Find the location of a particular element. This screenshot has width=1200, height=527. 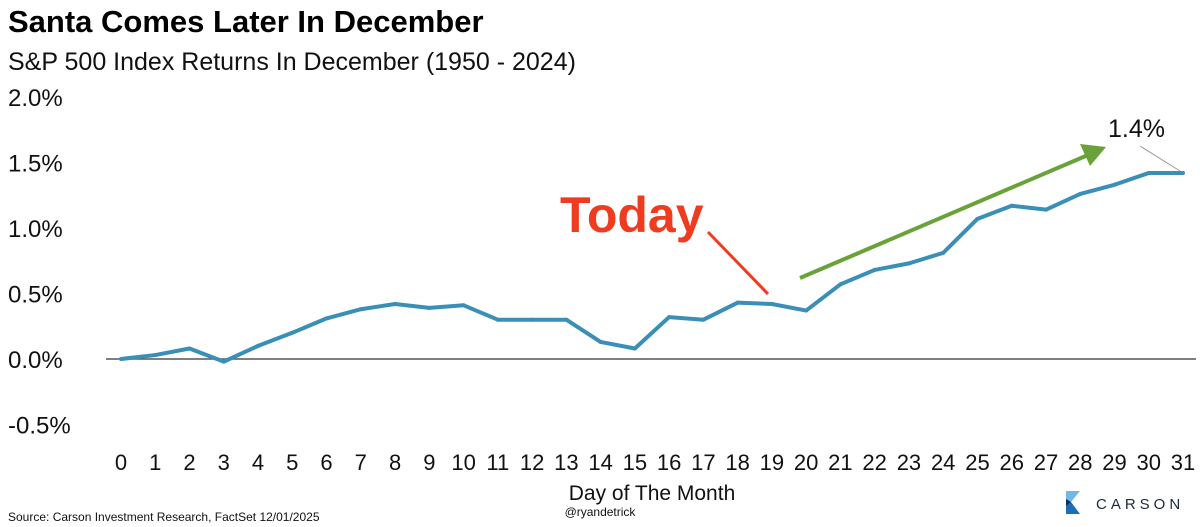

x-tick-label: 20 is located at coordinates (806, 462).